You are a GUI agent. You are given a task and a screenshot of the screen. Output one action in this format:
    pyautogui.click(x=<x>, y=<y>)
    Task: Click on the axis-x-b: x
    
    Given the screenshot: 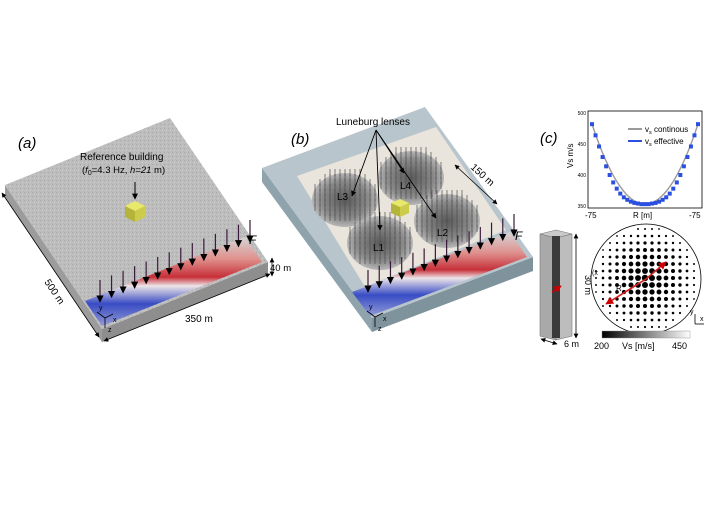 What is the action you would take?
    pyautogui.click(x=385, y=319)
    